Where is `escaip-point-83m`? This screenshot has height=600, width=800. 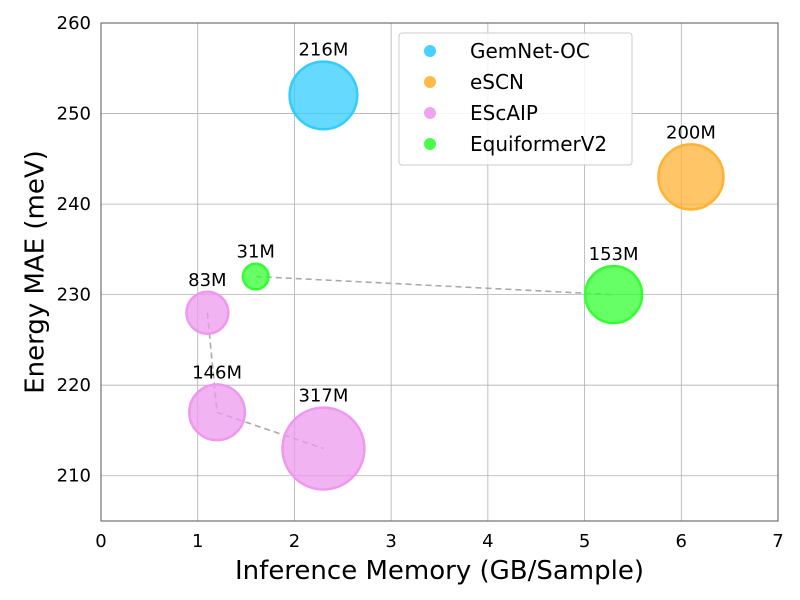 escaip-point-83m is located at coordinates (207, 312).